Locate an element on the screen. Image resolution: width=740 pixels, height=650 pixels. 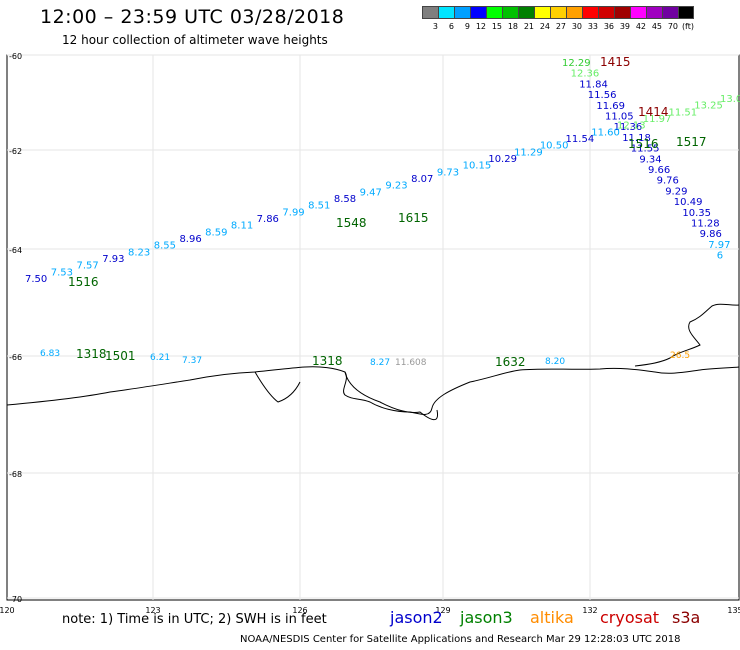
wave-height-value: 7.57 is located at coordinates (87, 266).